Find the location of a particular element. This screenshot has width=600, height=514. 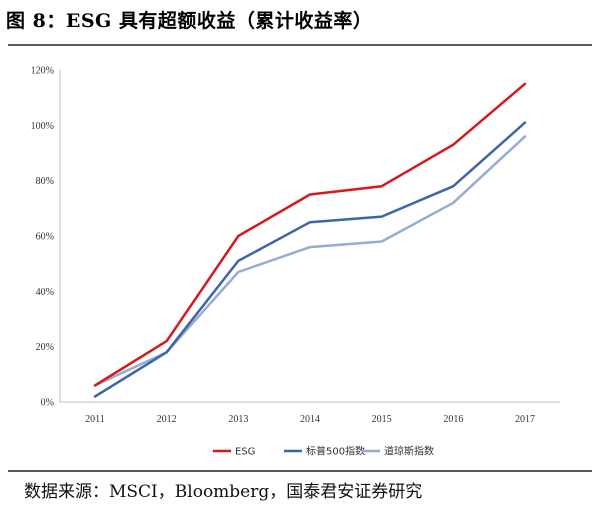

x-tick-label: 2016 is located at coordinates (453, 419).